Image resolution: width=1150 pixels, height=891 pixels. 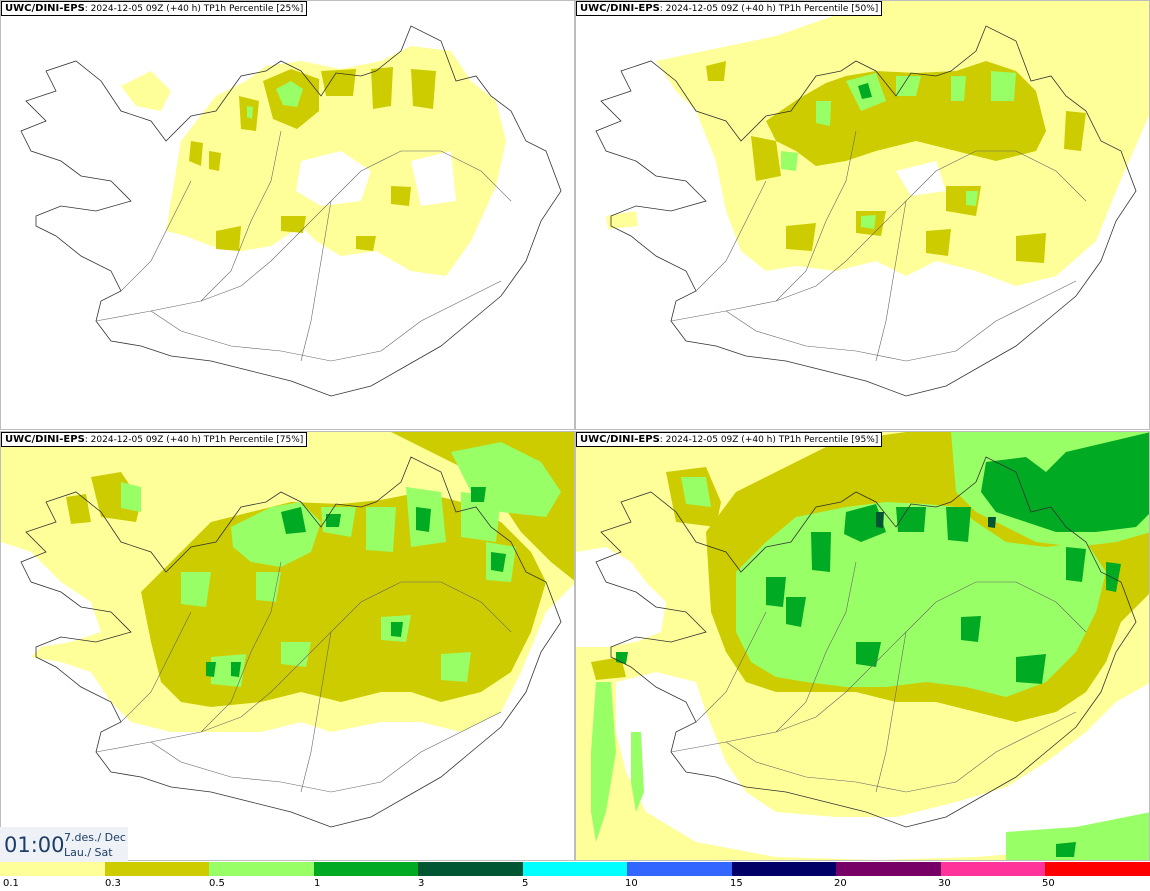 What do you see at coordinates (736, 883) in the screenshot?
I see `legend-label: 15` at bounding box center [736, 883].